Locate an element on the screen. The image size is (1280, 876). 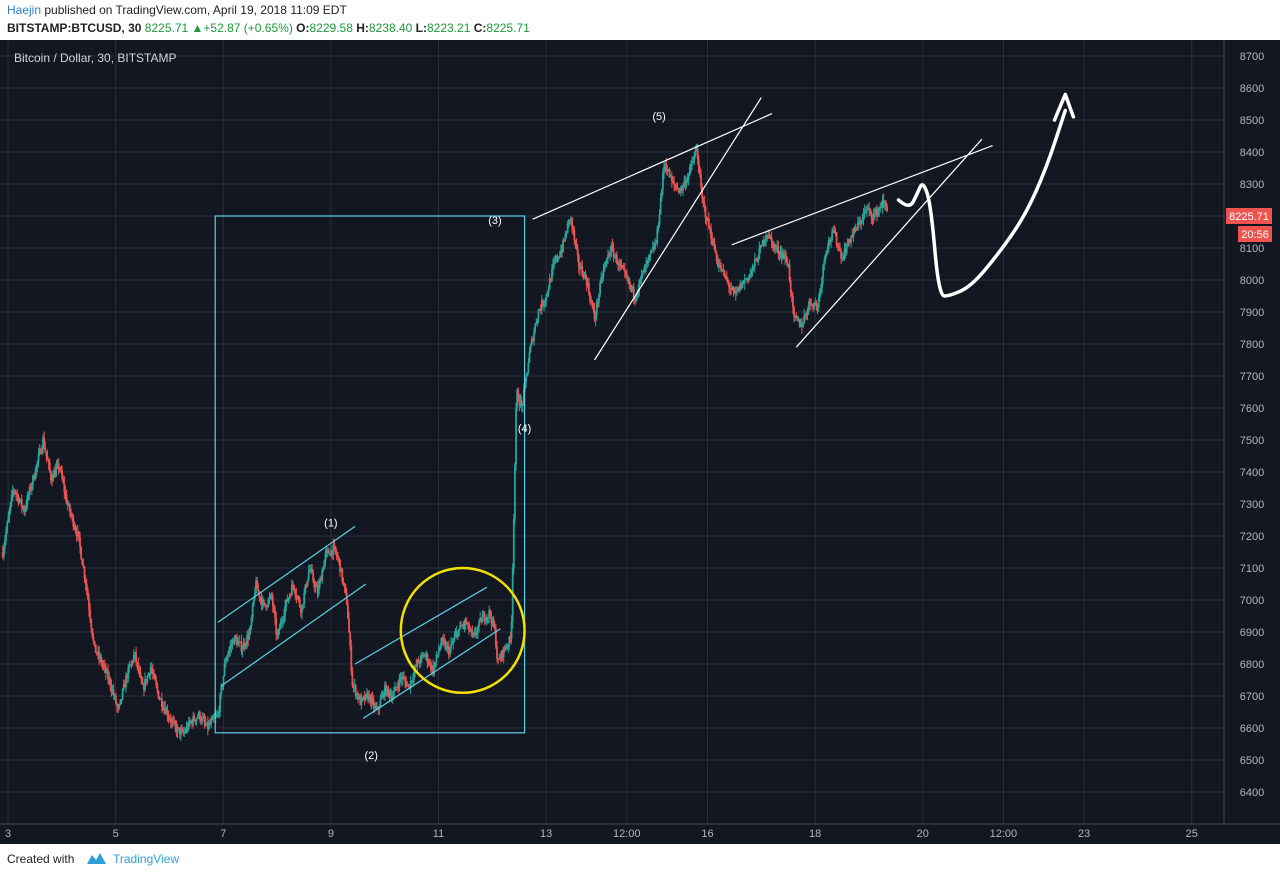
tradingview-cloud-icon is located at coordinates (96, 858).